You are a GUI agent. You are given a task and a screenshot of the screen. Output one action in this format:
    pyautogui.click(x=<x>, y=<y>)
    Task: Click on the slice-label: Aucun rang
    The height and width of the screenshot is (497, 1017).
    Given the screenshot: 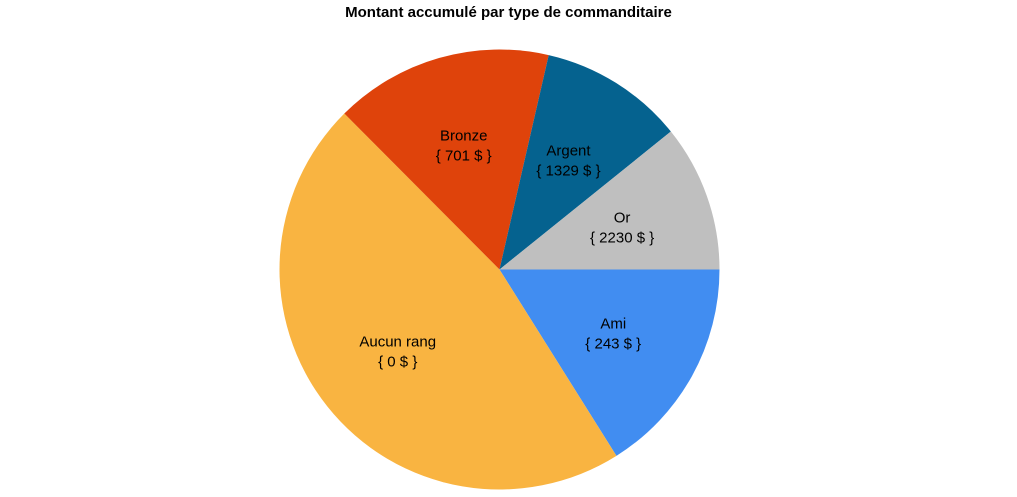 What is the action you would take?
    pyautogui.click(x=397, y=341)
    